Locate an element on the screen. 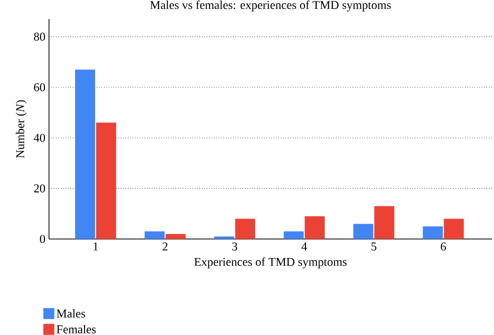 This screenshot has width=494, height=335. legend-label: Females is located at coordinates (76, 329).